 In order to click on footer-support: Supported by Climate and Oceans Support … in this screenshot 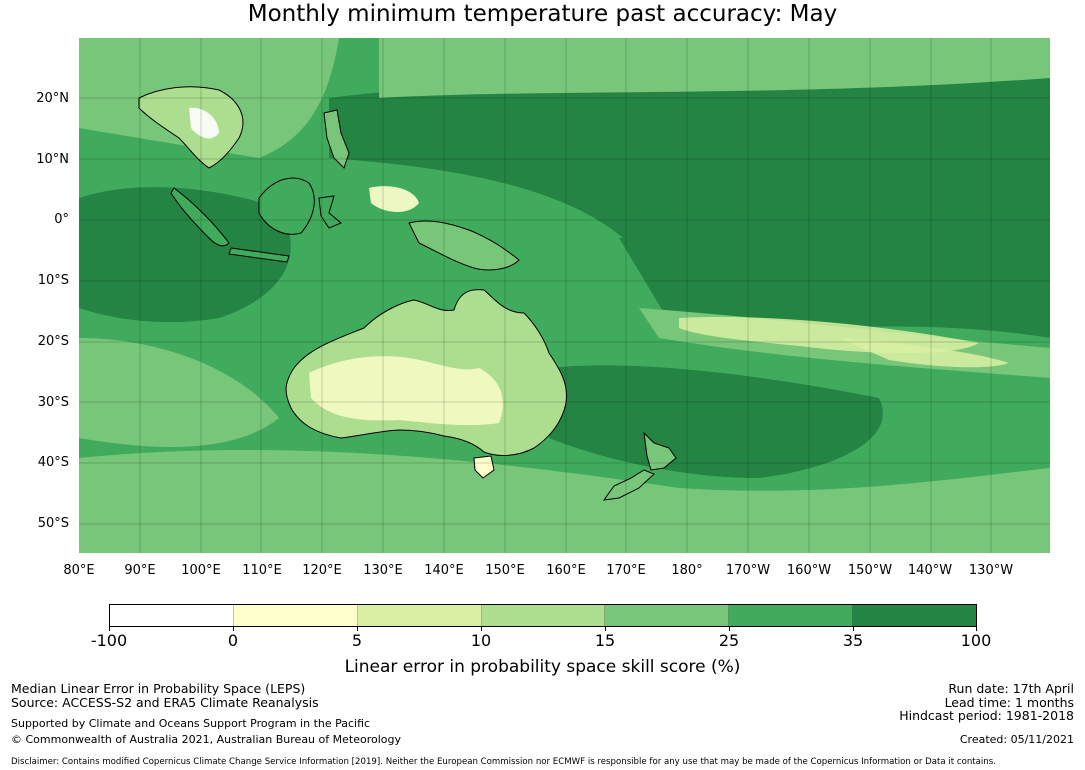, I will do `click(191, 723)`.